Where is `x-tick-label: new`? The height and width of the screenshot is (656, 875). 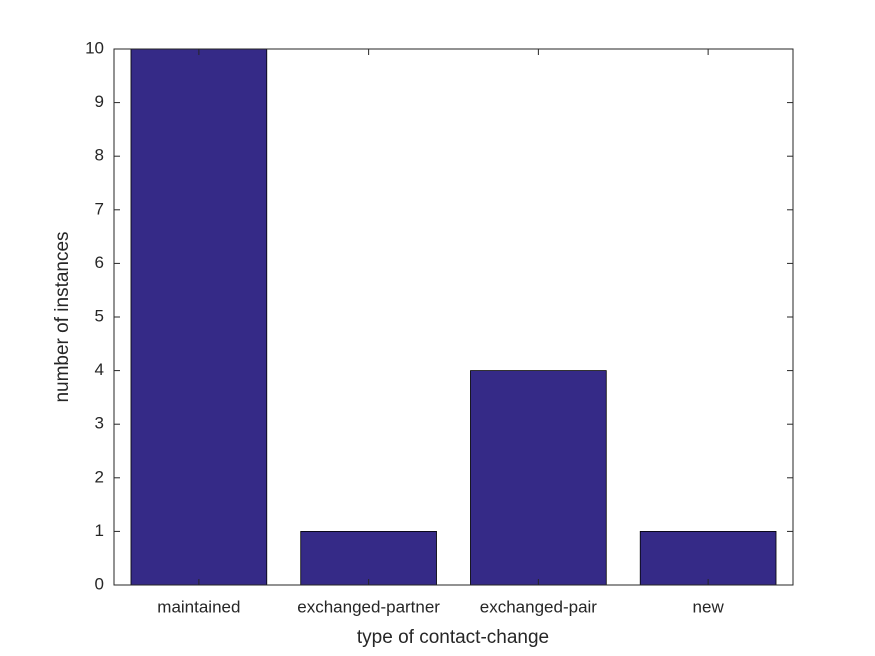 x-tick-label: new is located at coordinates (709, 606).